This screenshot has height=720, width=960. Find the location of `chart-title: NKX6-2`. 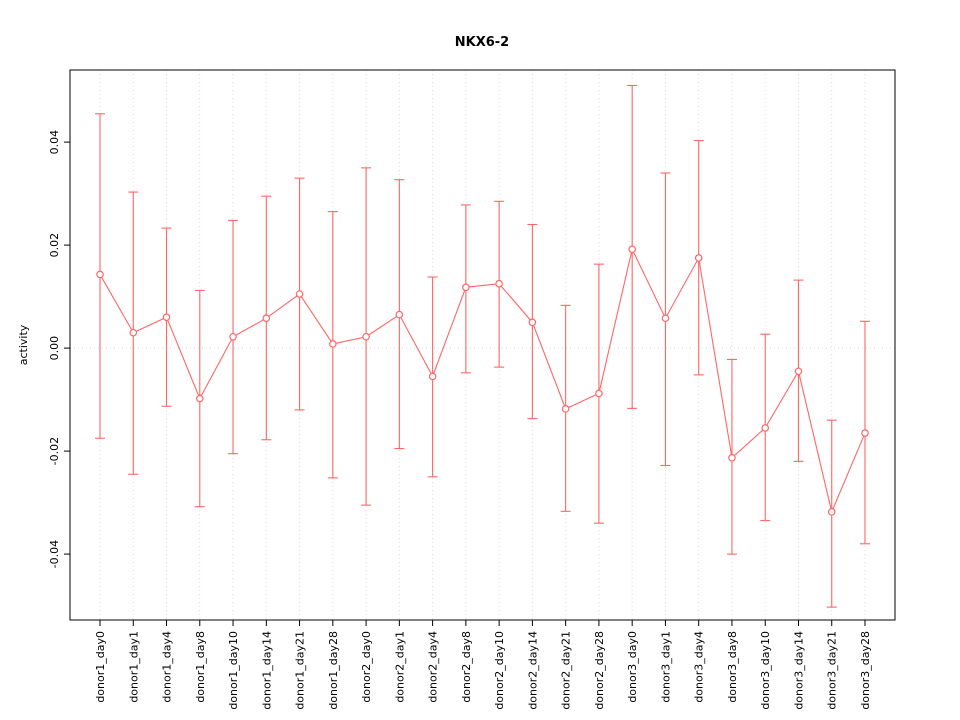

chart-title: NKX6-2 is located at coordinates (482, 42).